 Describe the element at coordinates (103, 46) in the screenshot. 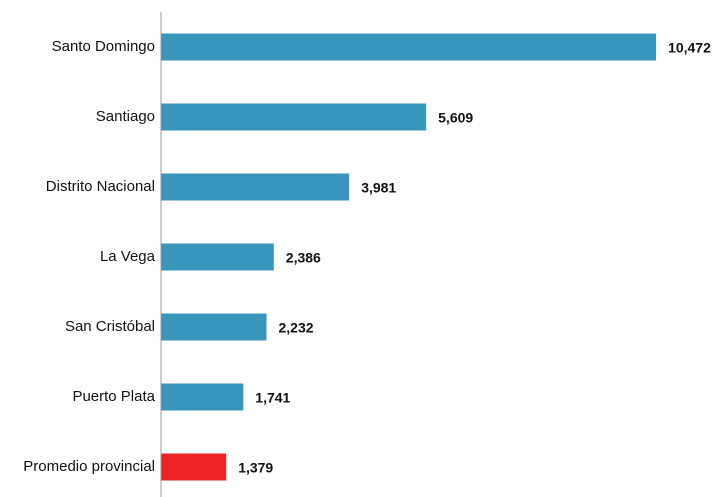

I see `category-label: Santo Domingo` at that location.